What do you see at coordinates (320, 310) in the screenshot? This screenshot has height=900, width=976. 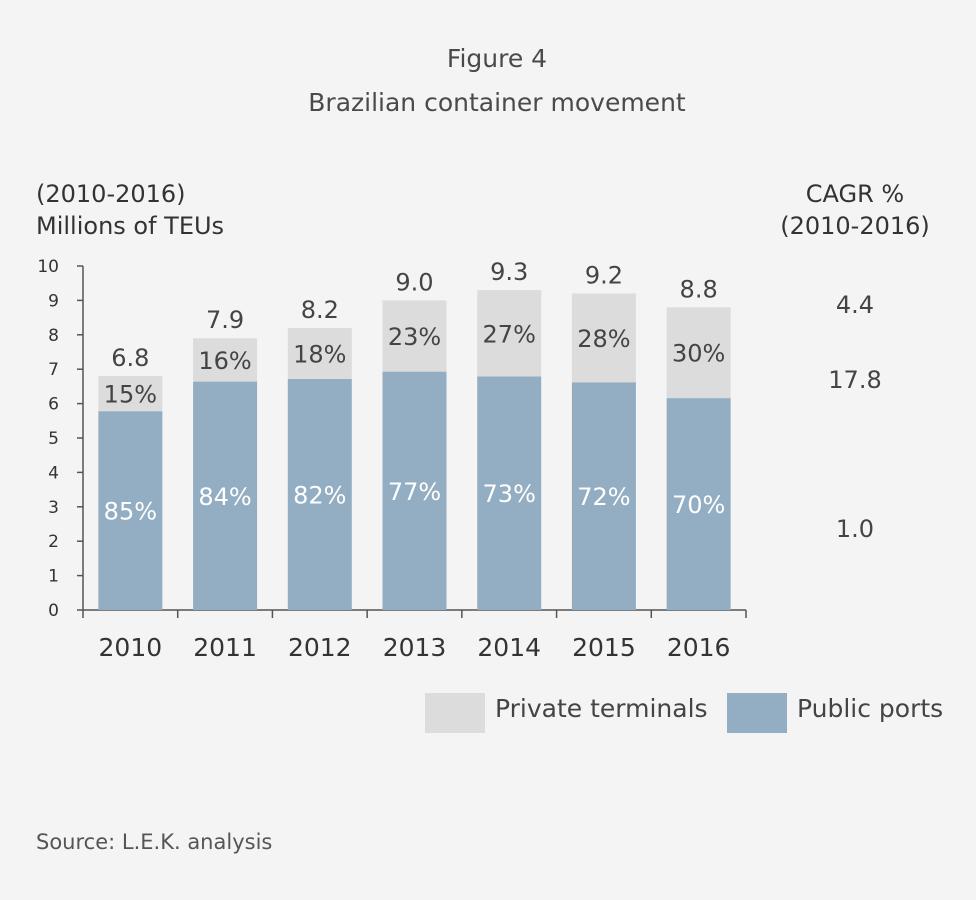 I see `data-label-total: 8.2` at bounding box center [320, 310].